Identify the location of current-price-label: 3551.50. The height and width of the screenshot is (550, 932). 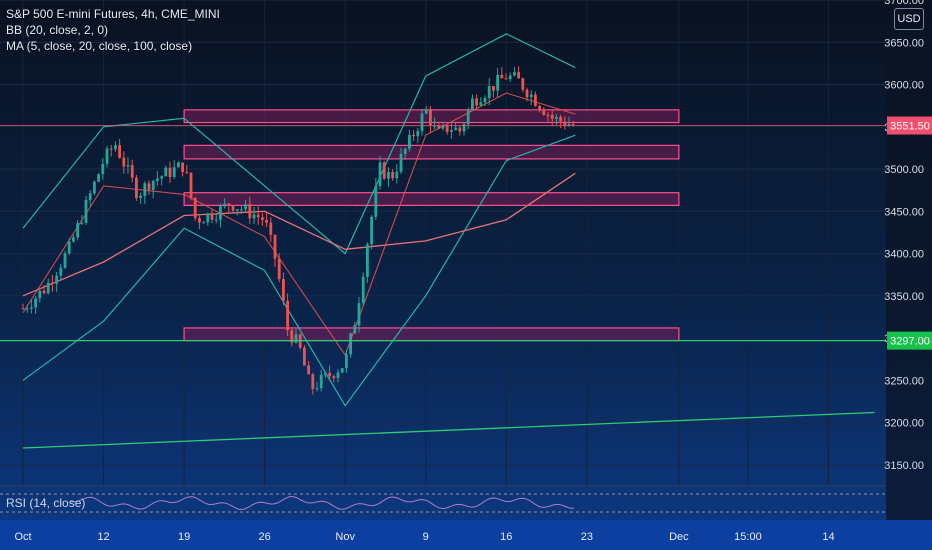
(910, 127).